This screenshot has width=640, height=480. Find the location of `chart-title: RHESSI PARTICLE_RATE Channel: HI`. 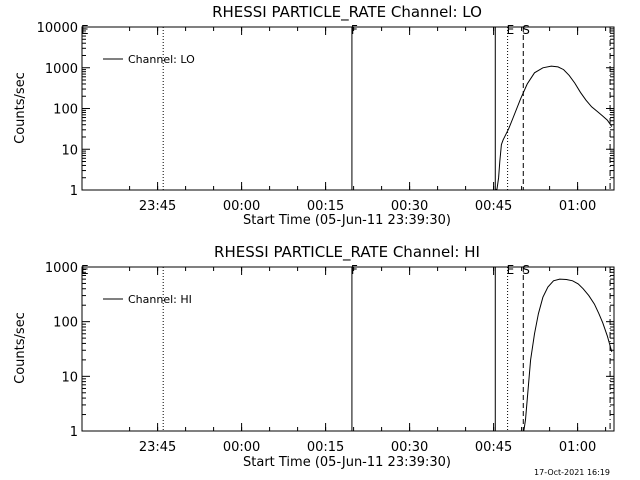

chart-title: RHESSI PARTICLE_RATE Channel: HI is located at coordinates (347, 252).